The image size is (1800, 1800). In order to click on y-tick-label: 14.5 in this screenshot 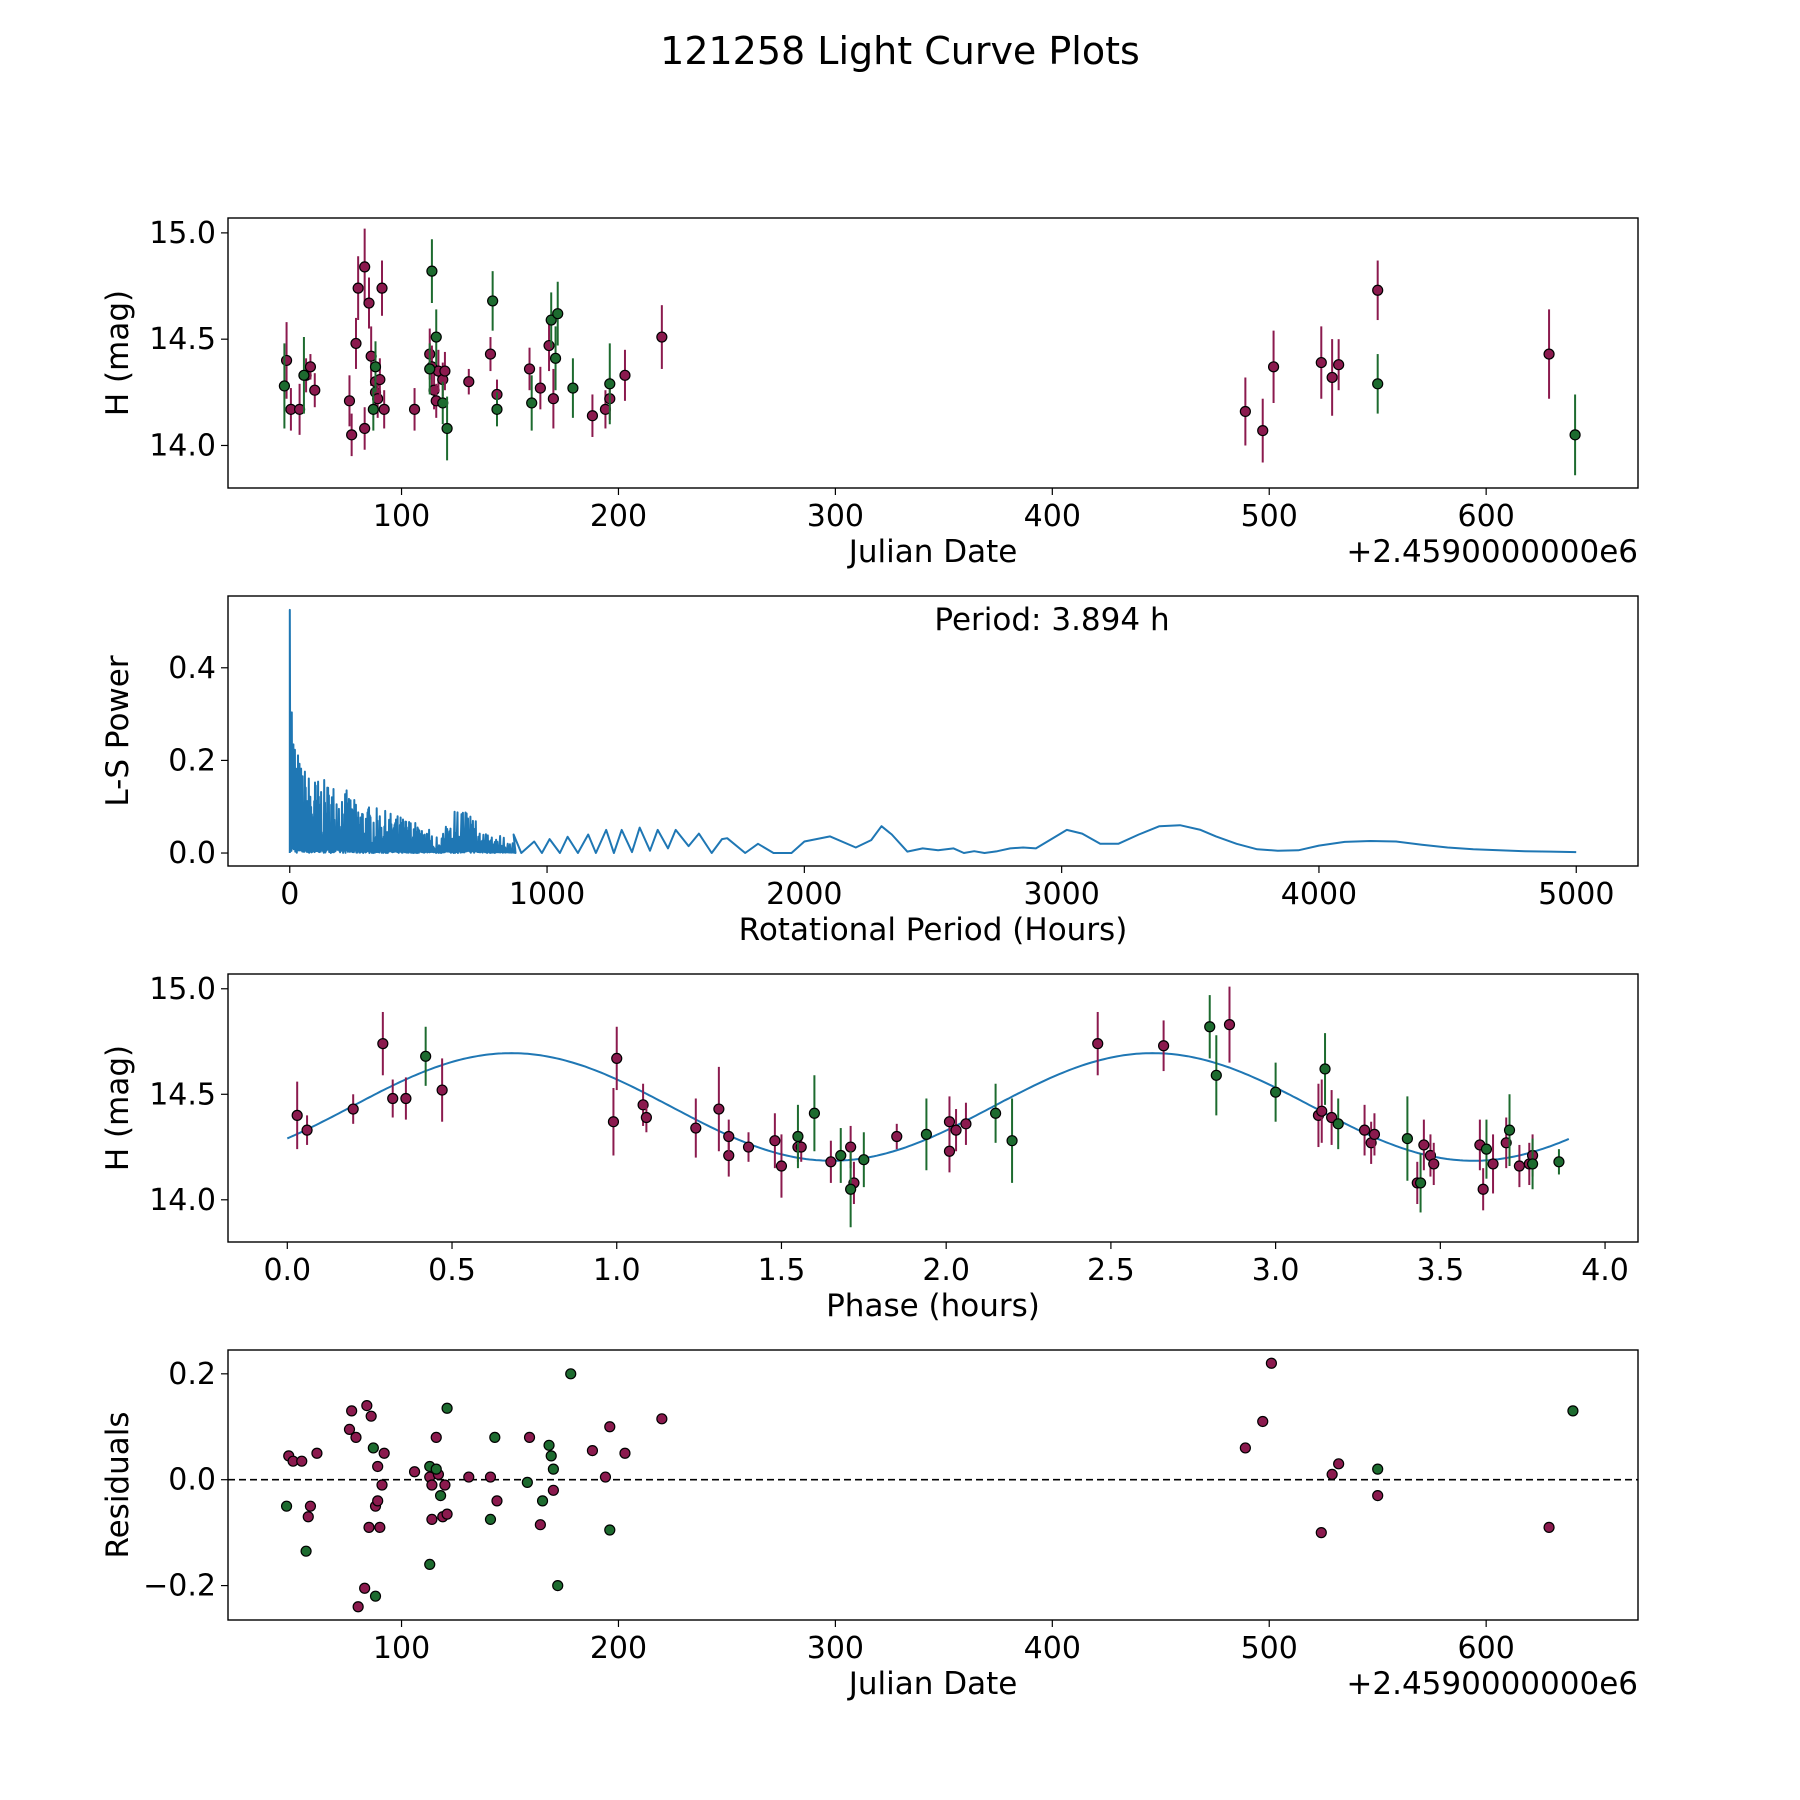, I will do `click(182, 1094)`.